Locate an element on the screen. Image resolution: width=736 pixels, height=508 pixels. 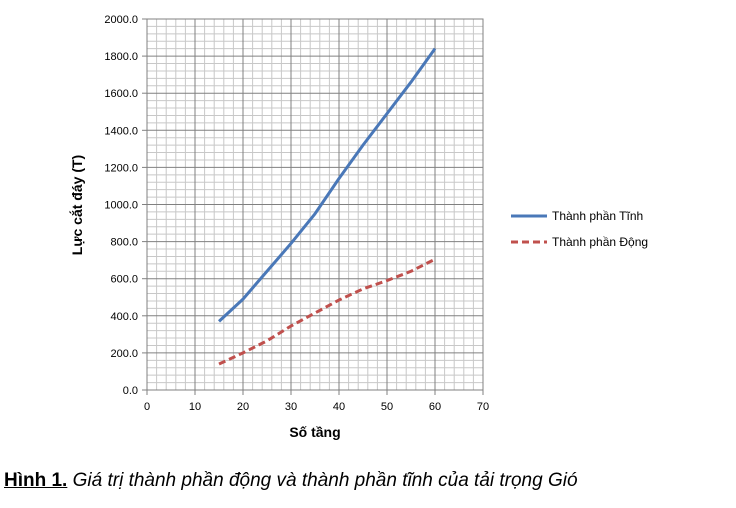
x-tick-label: 30 is located at coordinates (291, 407).